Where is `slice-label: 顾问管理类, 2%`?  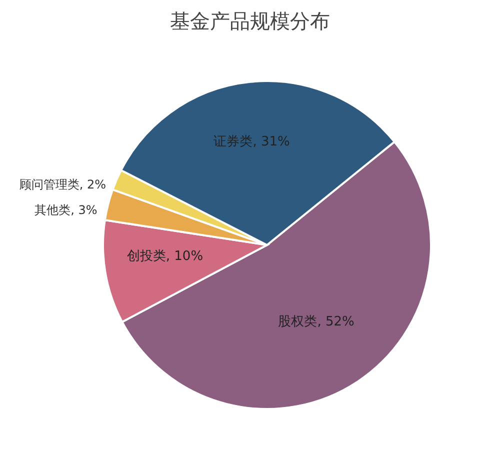
slice-label: 顾问管理类, 2% is located at coordinates (62, 184).